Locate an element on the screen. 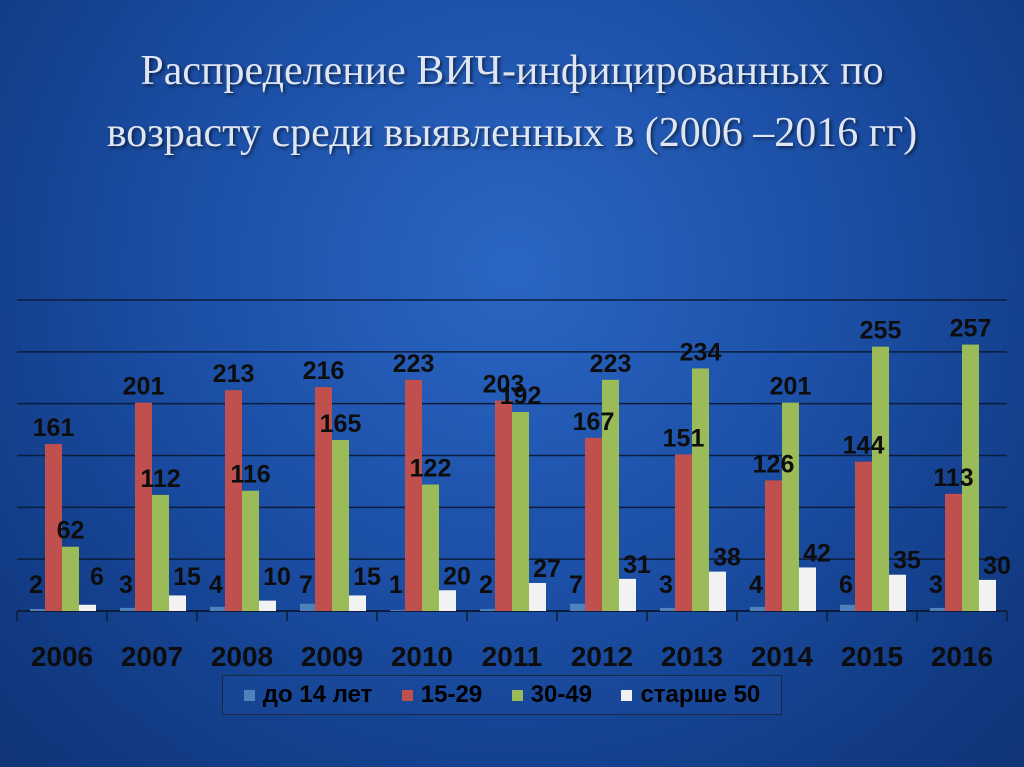 The width and height of the screenshot is (1024, 767). data-label-до-14-лет-2007: 3 is located at coordinates (126, 585).